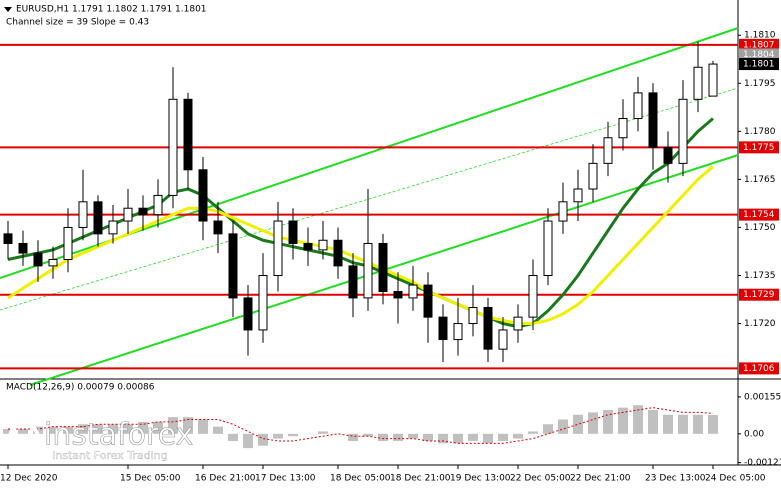  I want to click on macd-signal, so click(361, 425).